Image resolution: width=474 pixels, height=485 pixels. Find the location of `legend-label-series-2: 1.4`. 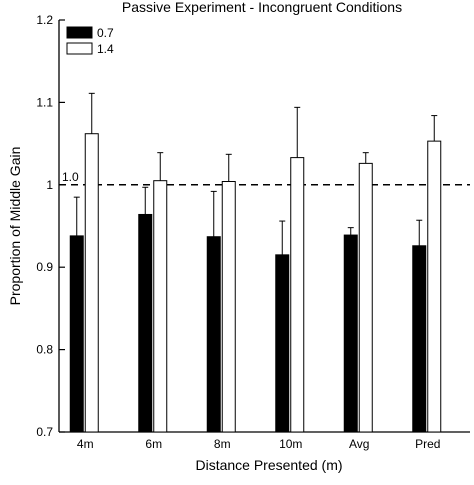

legend-label-series-2: 1.4 is located at coordinates (105, 49).